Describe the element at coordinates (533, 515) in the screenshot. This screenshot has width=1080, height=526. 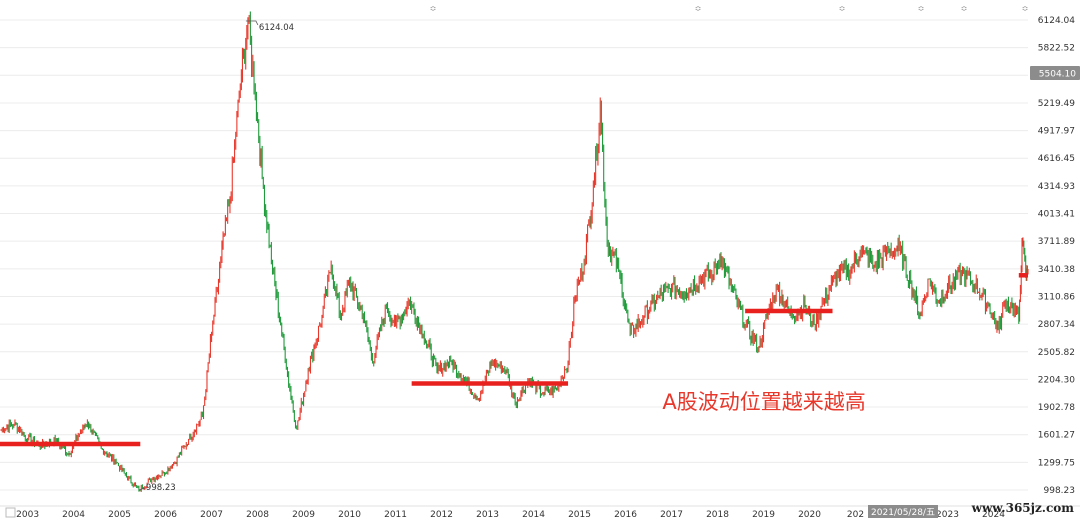
I see `x-tick-label: 2014` at that location.